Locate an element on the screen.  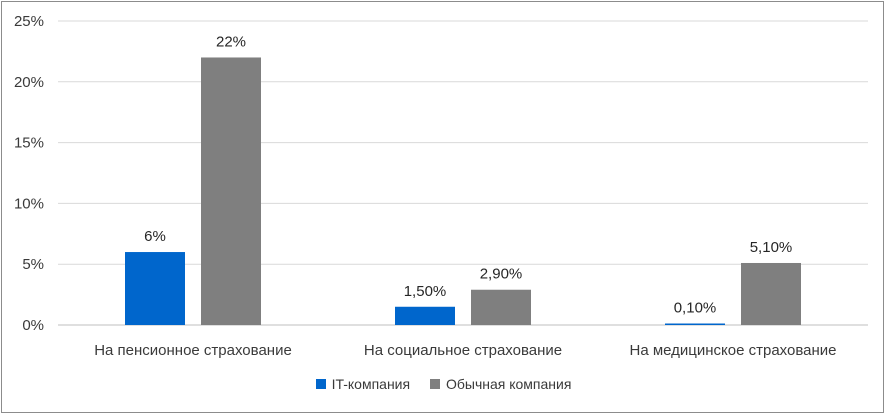
category-label: На социальное страхование is located at coordinates (463, 350).